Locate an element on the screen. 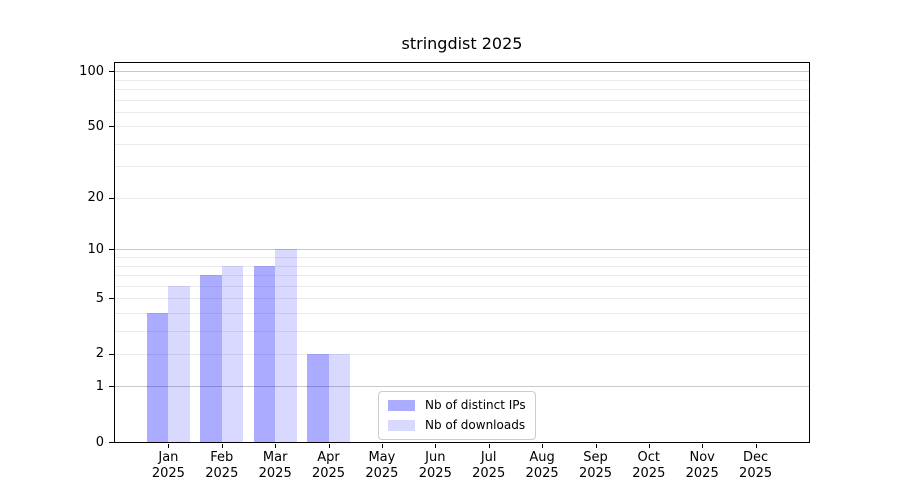 Image resolution: width=900 pixels, height=500 pixels. x-tick-label-oct: Oct 2025 is located at coordinates (649, 465).